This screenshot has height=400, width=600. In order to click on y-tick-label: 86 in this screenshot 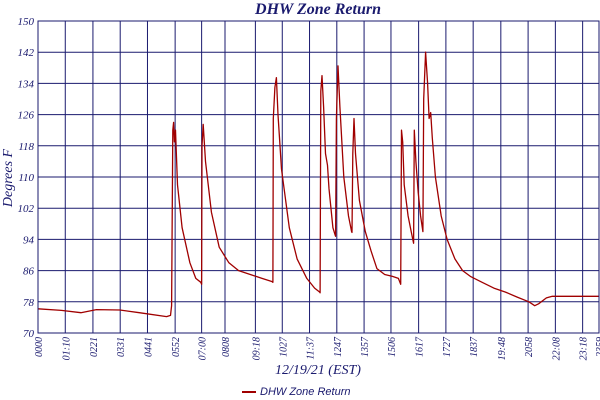, I will do `click(29, 272)`.